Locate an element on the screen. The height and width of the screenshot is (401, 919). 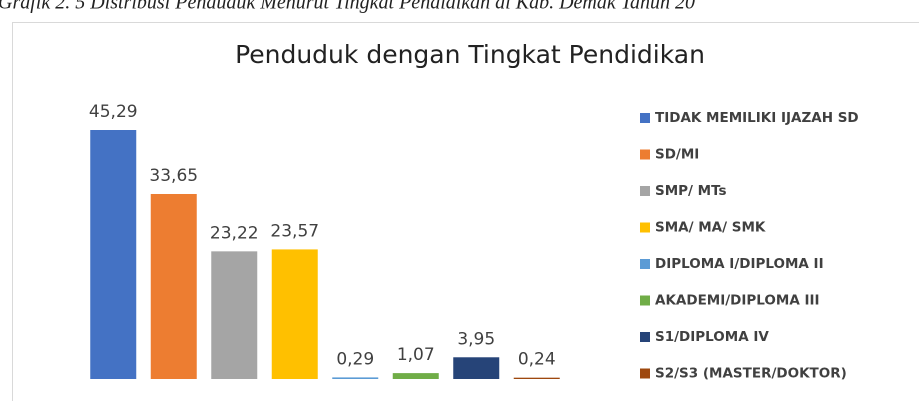
legend-label: SMA/ MA/ SMK is located at coordinates (710, 228).